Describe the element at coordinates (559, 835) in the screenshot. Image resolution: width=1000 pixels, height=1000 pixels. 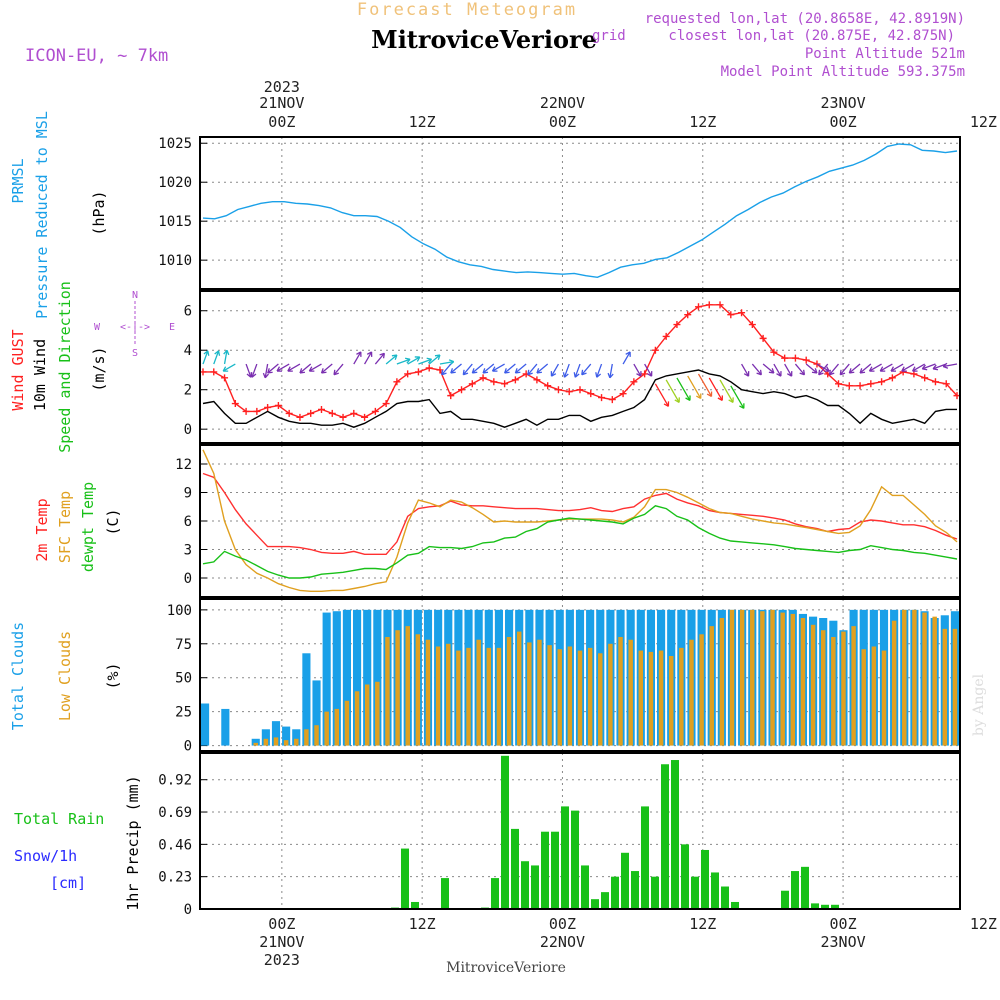
I see `precipitation-panel: 0 0.23 0.46 0.69 0.92` at that location.